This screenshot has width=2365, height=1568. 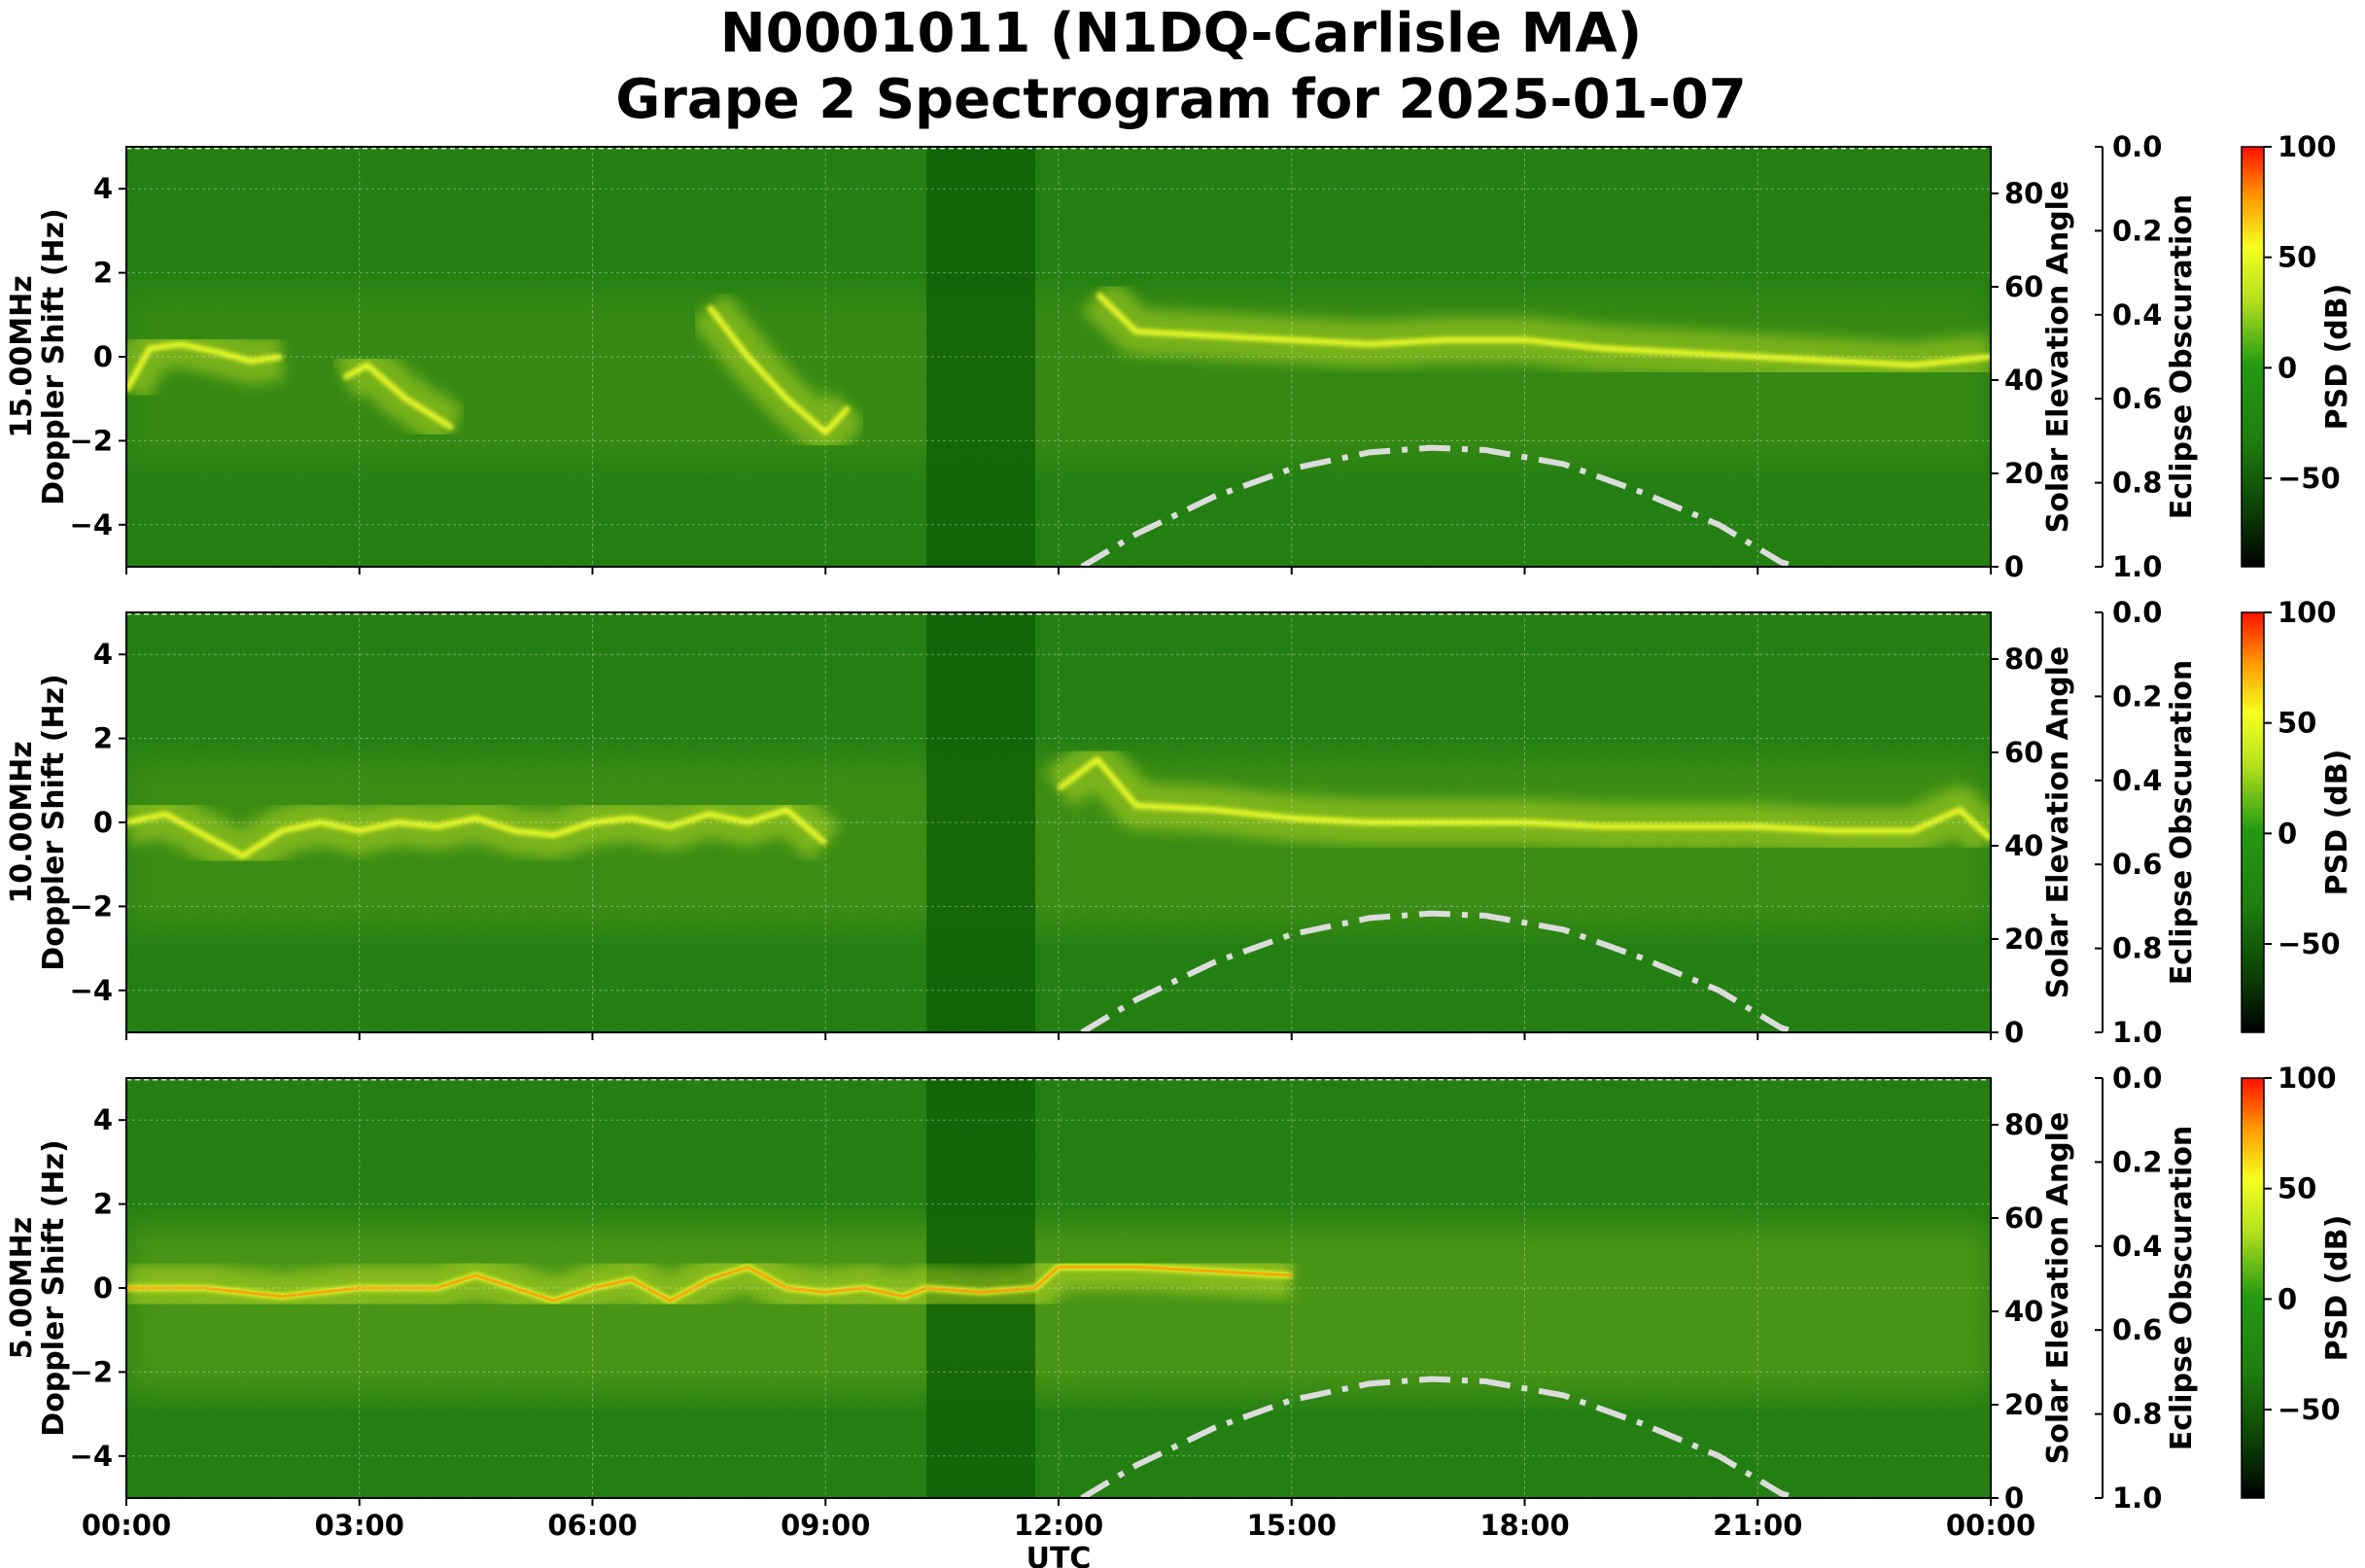 What do you see at coordinates (1292, 1525) in the screenshot?
I see `x-tick-label: 15:00` at bounding box center [1292, 1525].